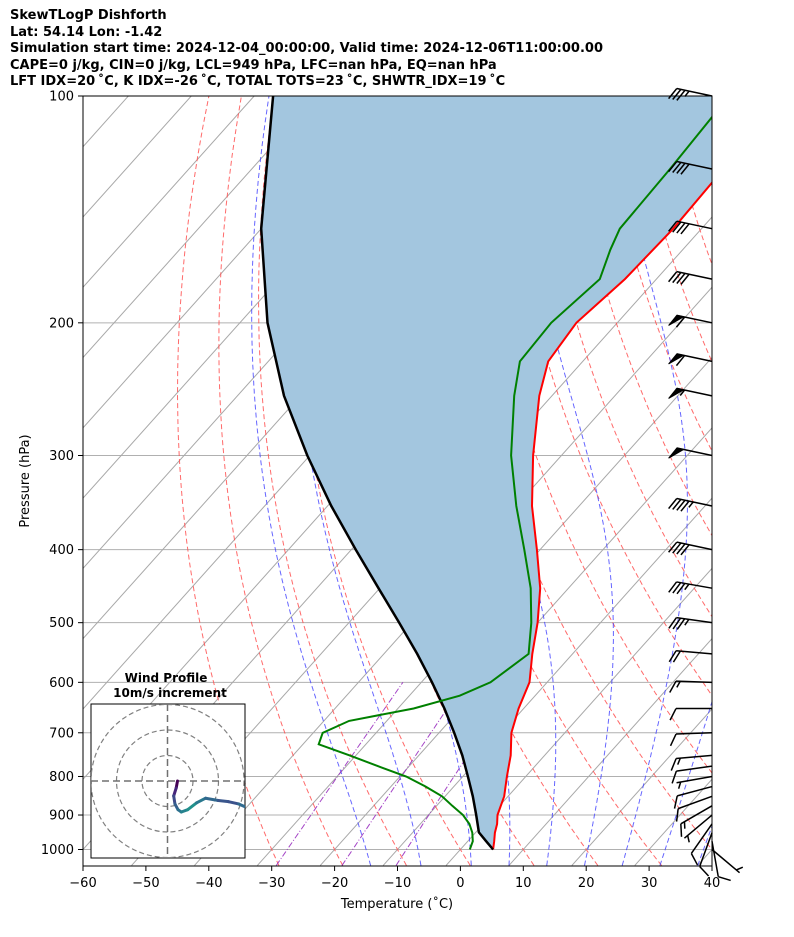  Describe the element at coordinates (334, 883) in the screenshot. I see `x-tick-label: −20` at that location.